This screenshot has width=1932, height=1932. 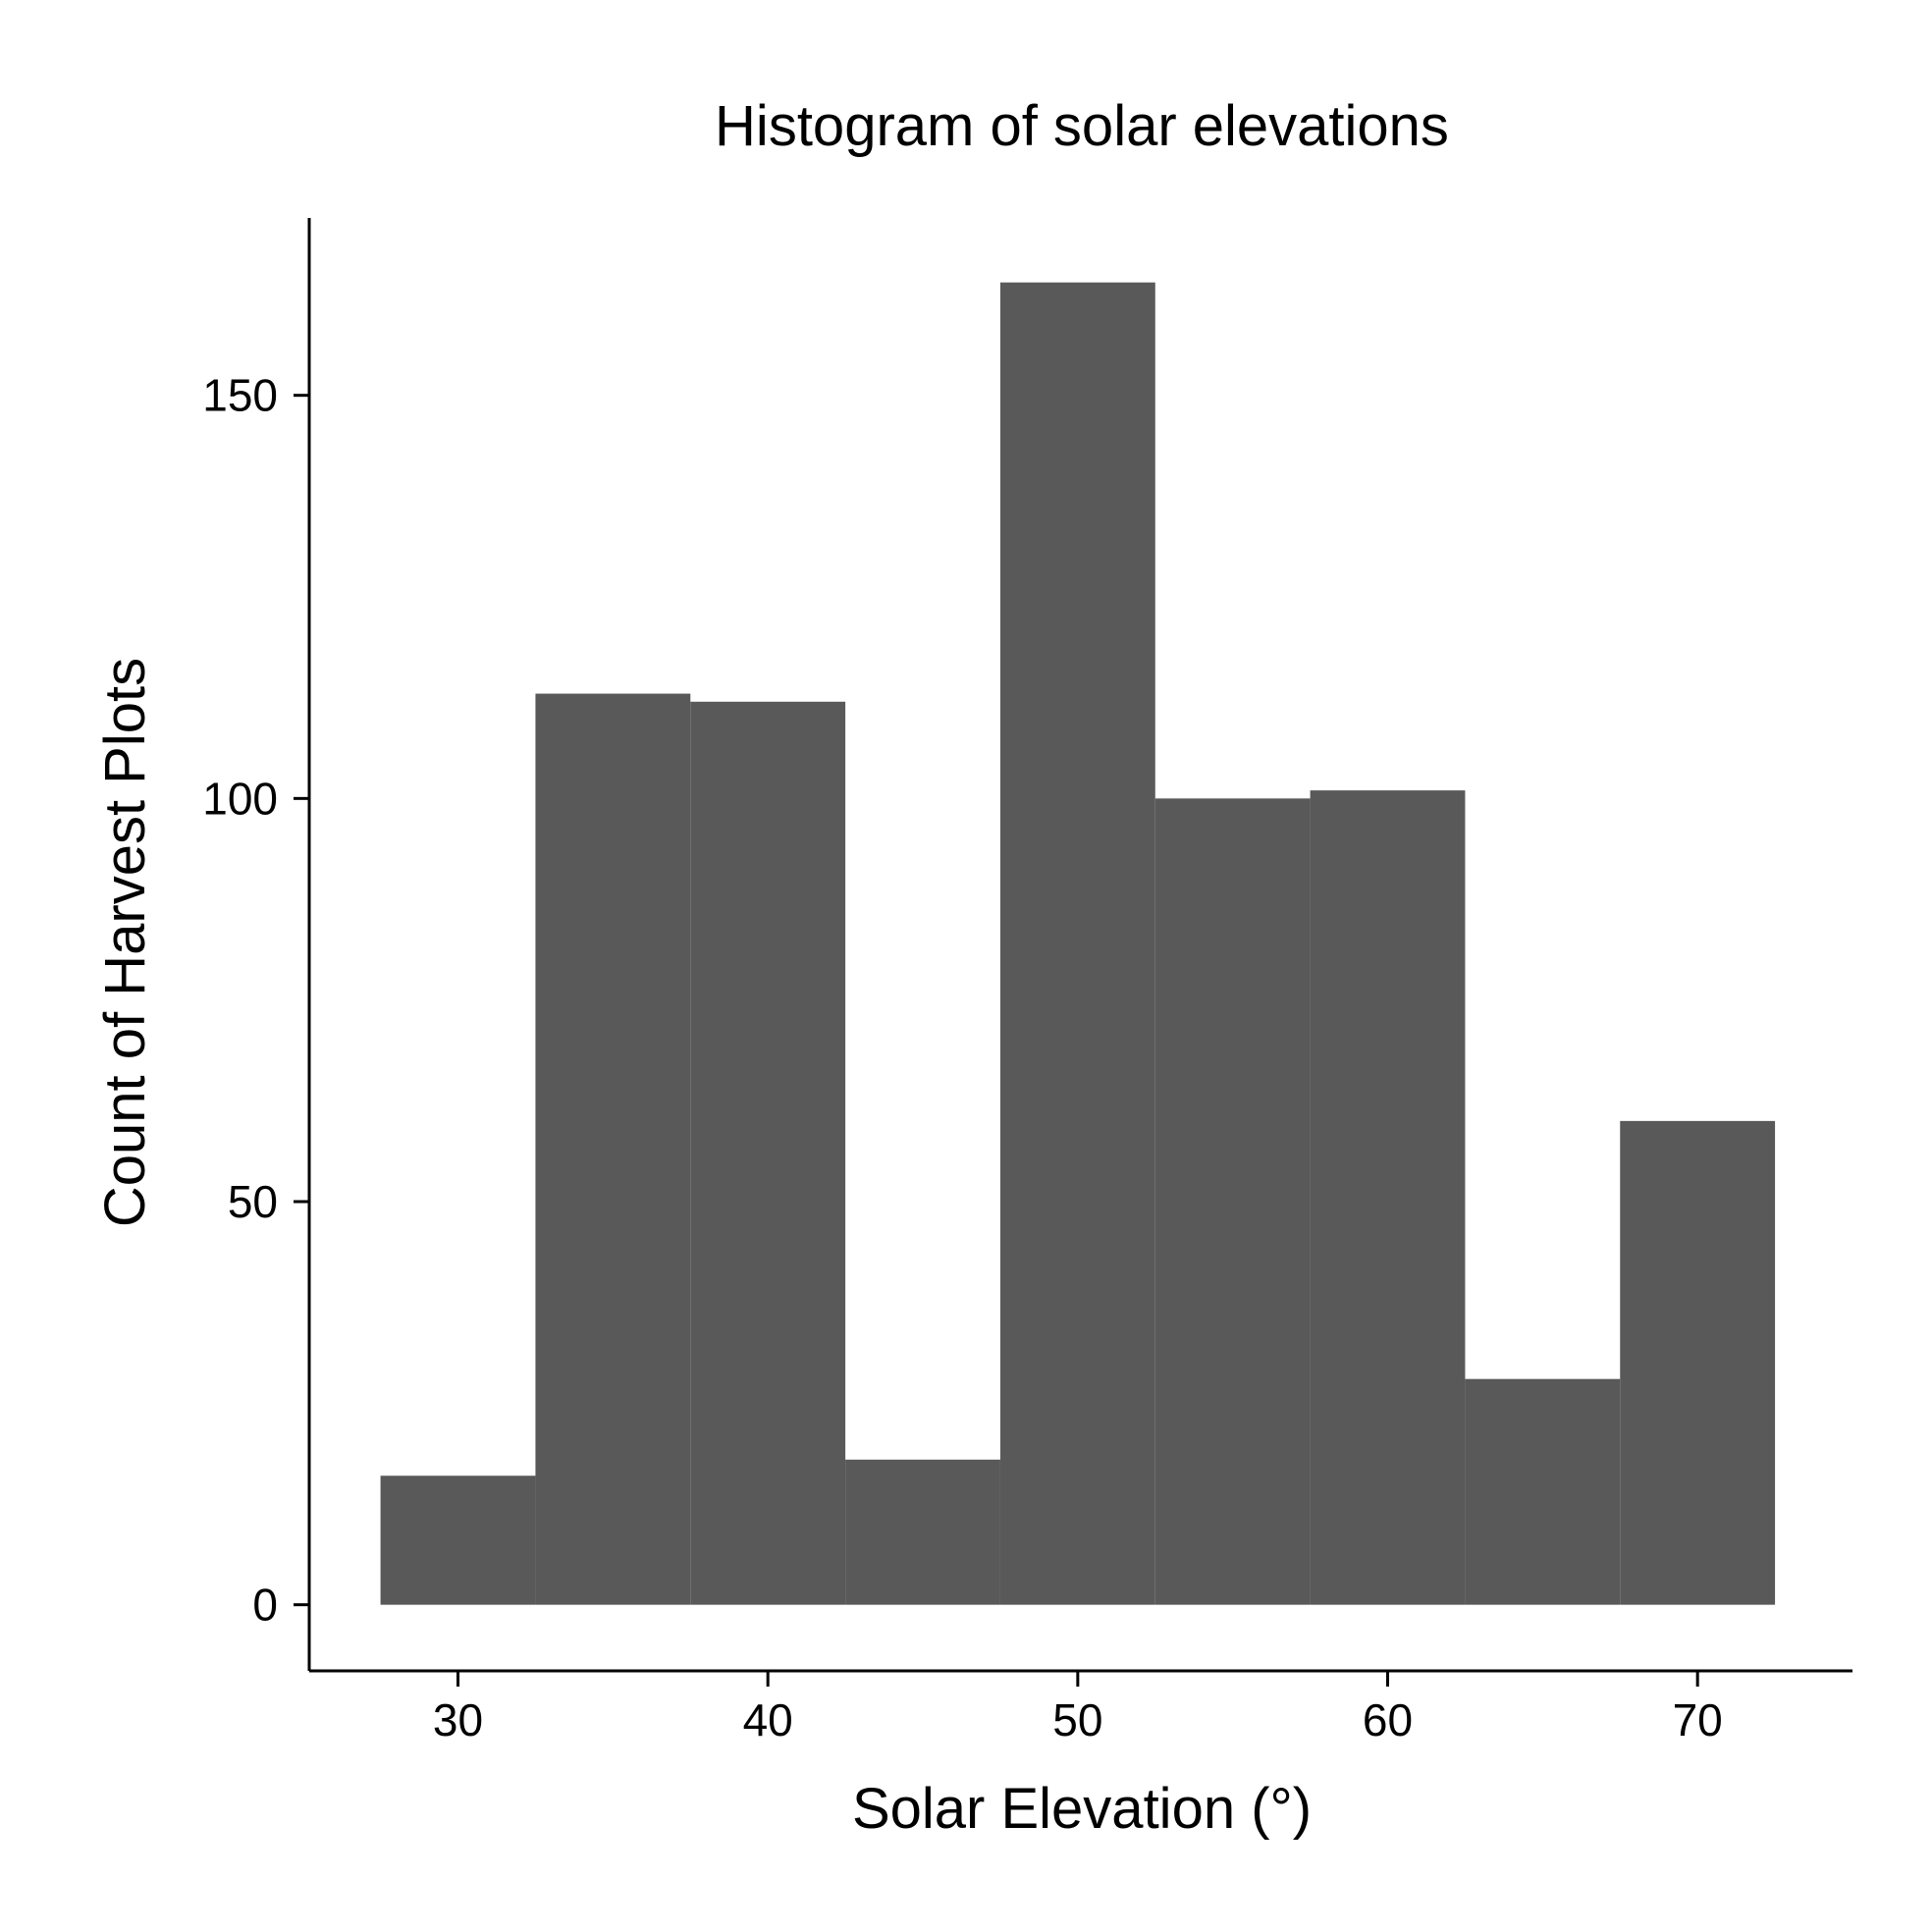 I want to click on y-ticks-group: 0 50 100 150, so click(x=255, y=1000).